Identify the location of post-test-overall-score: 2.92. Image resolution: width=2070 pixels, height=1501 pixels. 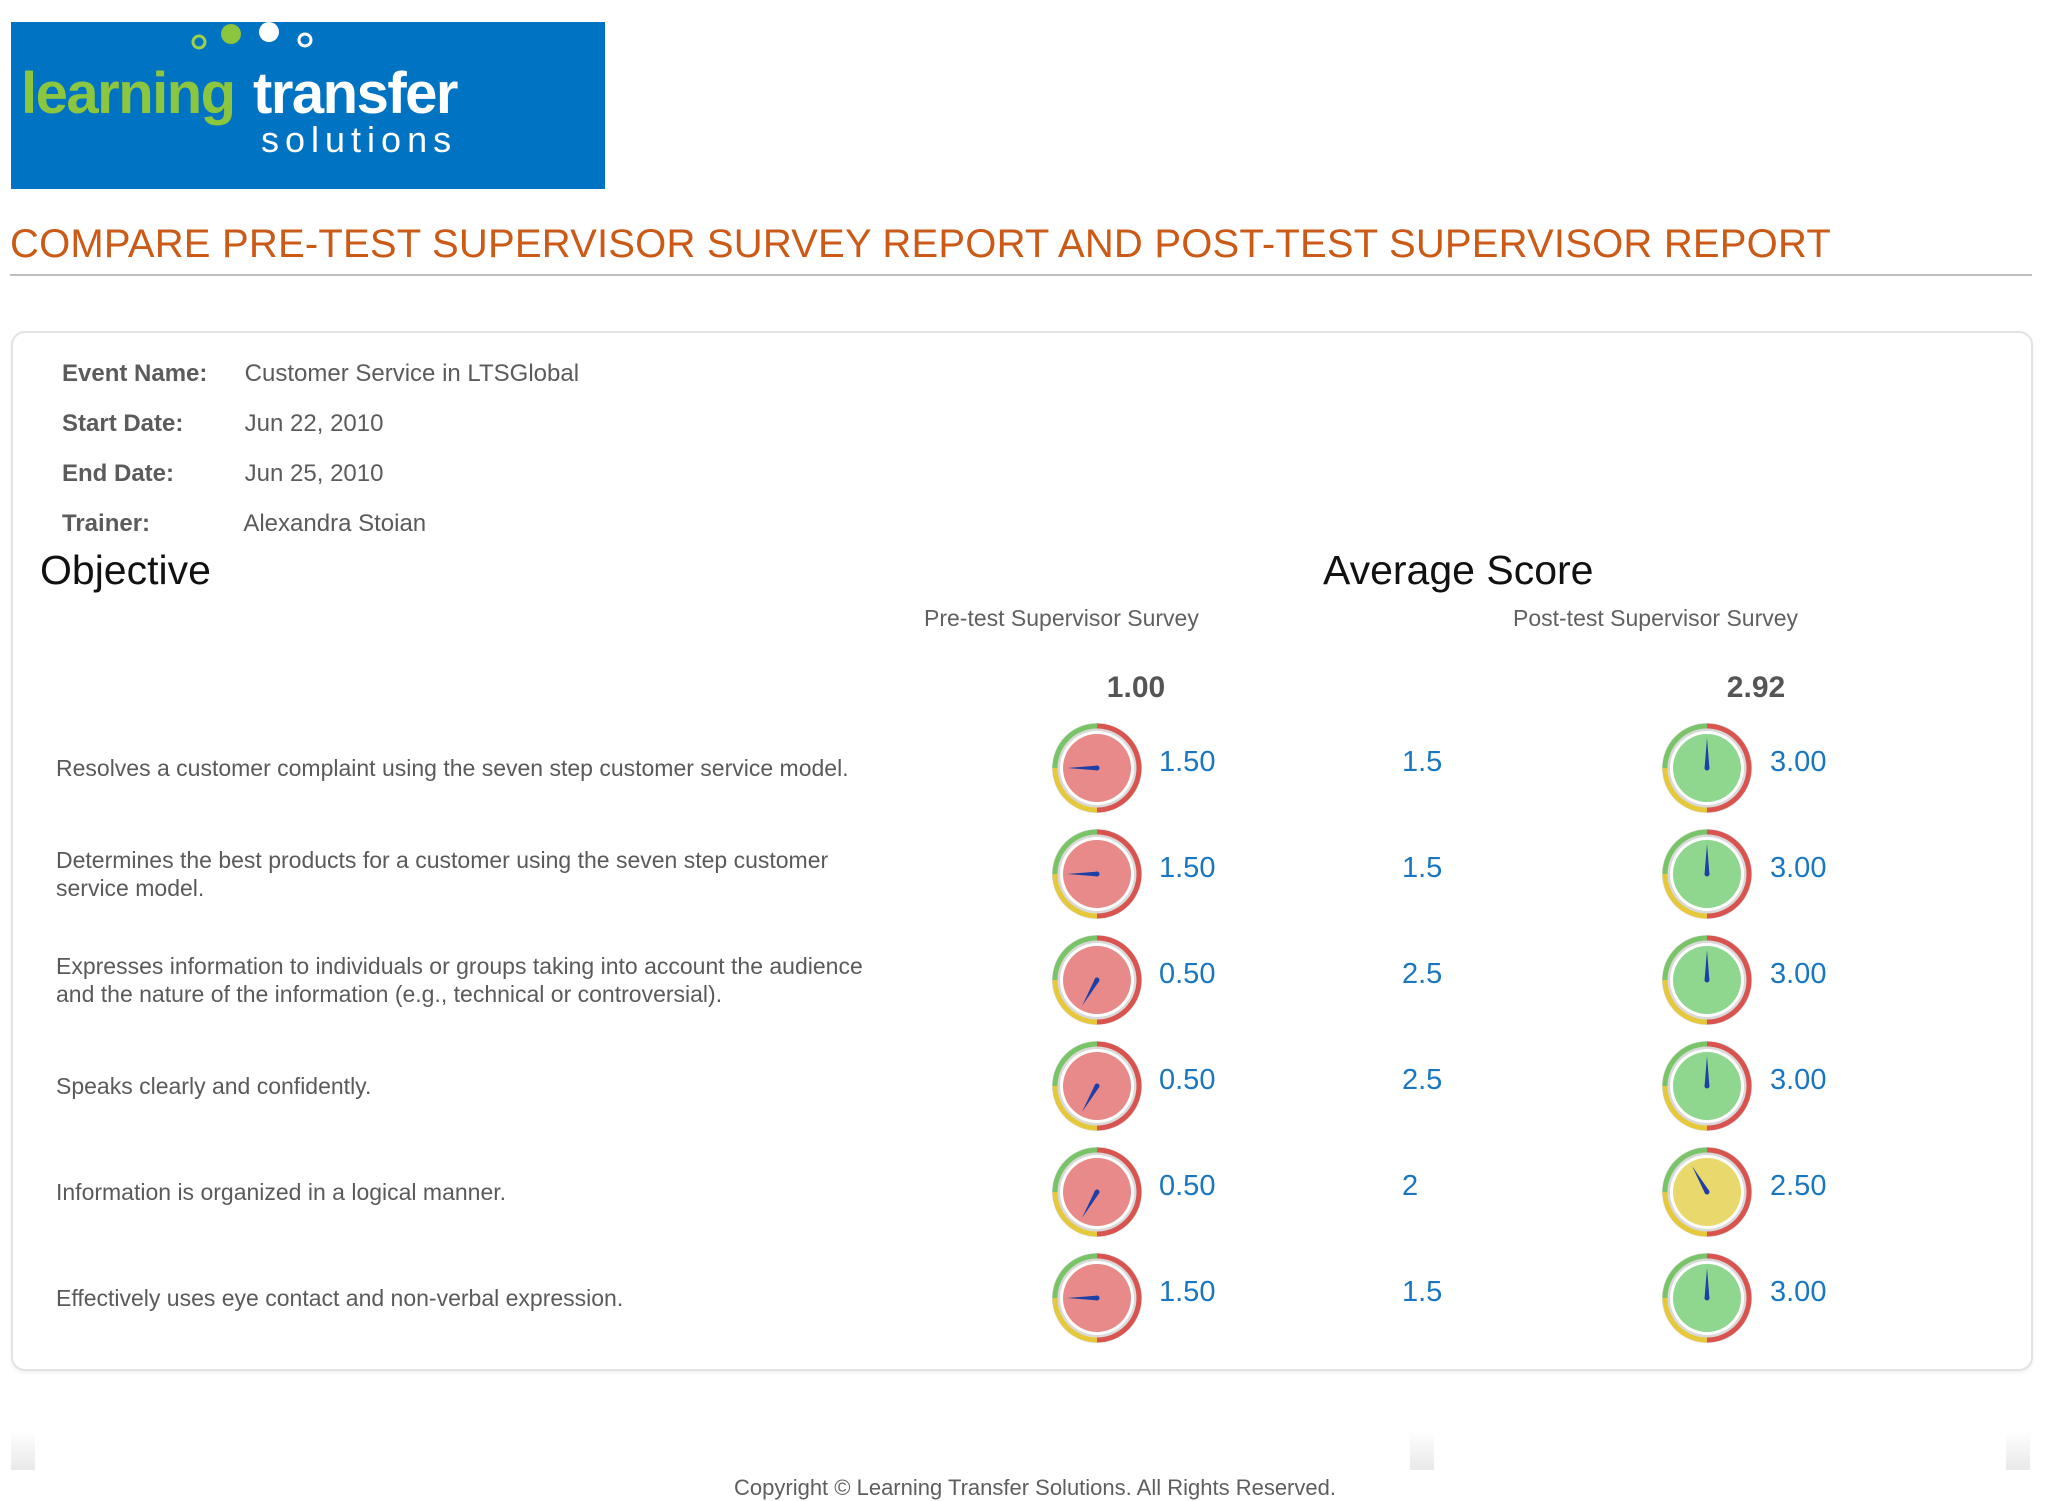
(1756, 687).